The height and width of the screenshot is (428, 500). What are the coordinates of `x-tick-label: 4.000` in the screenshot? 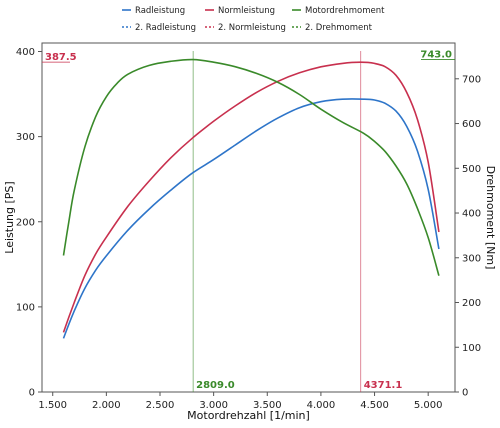 It's located at (321, 405).